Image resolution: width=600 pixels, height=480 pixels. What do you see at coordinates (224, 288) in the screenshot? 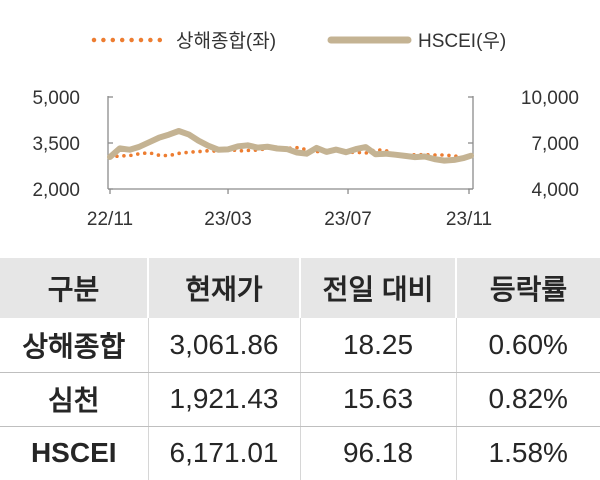
I see `header-current-price: 현재가` at bounding box center [224, 288].